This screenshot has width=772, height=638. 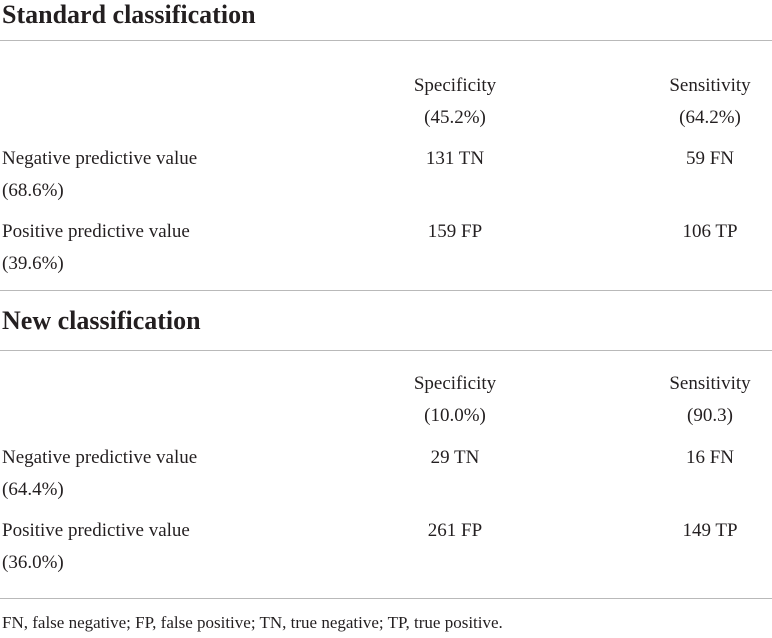 I want to click on section-title-new: New classification, so click(x=101, y=320).